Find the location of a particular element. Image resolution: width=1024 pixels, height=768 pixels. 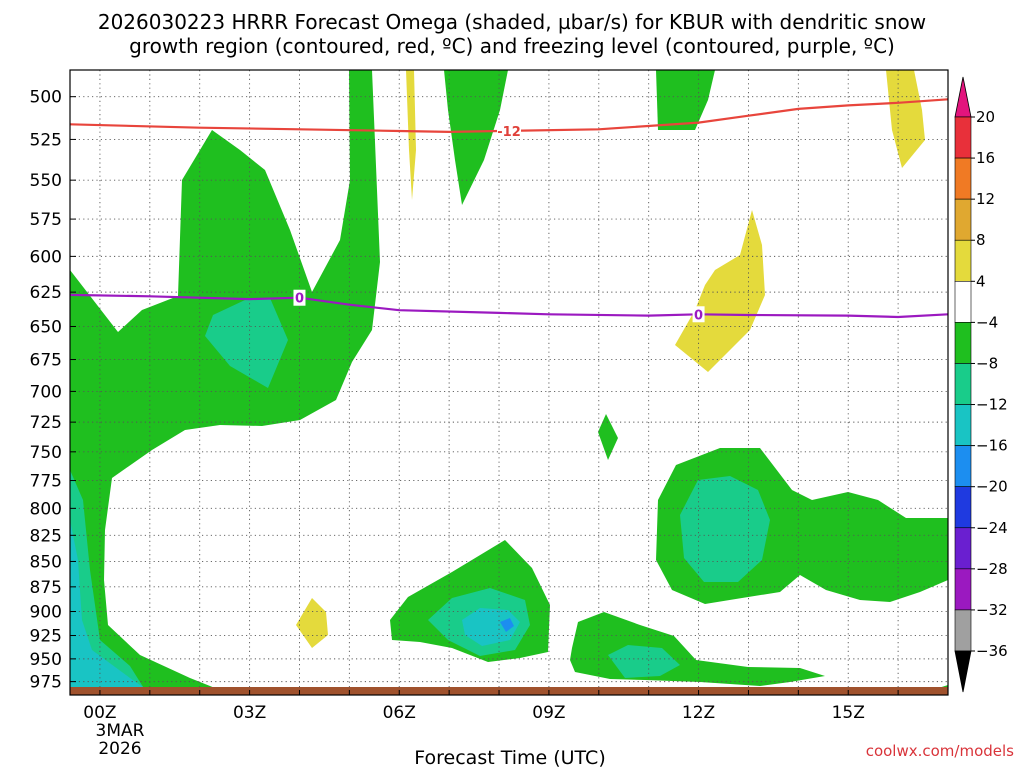

omega-region-yellow-12z is located at coordinates (720, 291).